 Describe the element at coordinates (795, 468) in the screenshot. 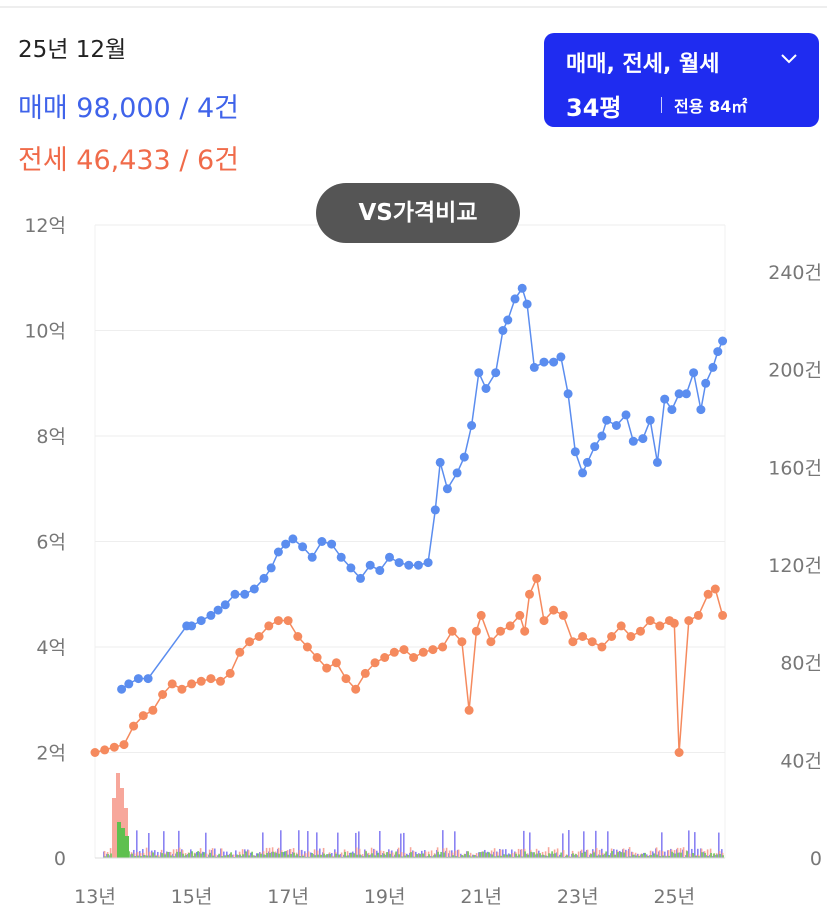

I see `y-right-tick-label: 160건` at that location.